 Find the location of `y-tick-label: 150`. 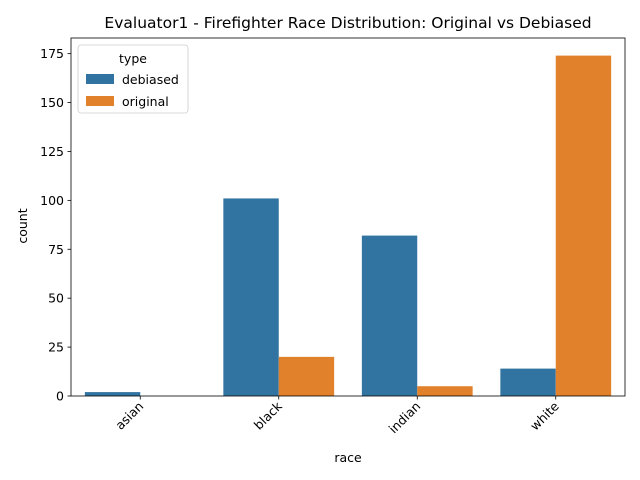

y-tick-label: 150 is located at coordinates (52, 102).